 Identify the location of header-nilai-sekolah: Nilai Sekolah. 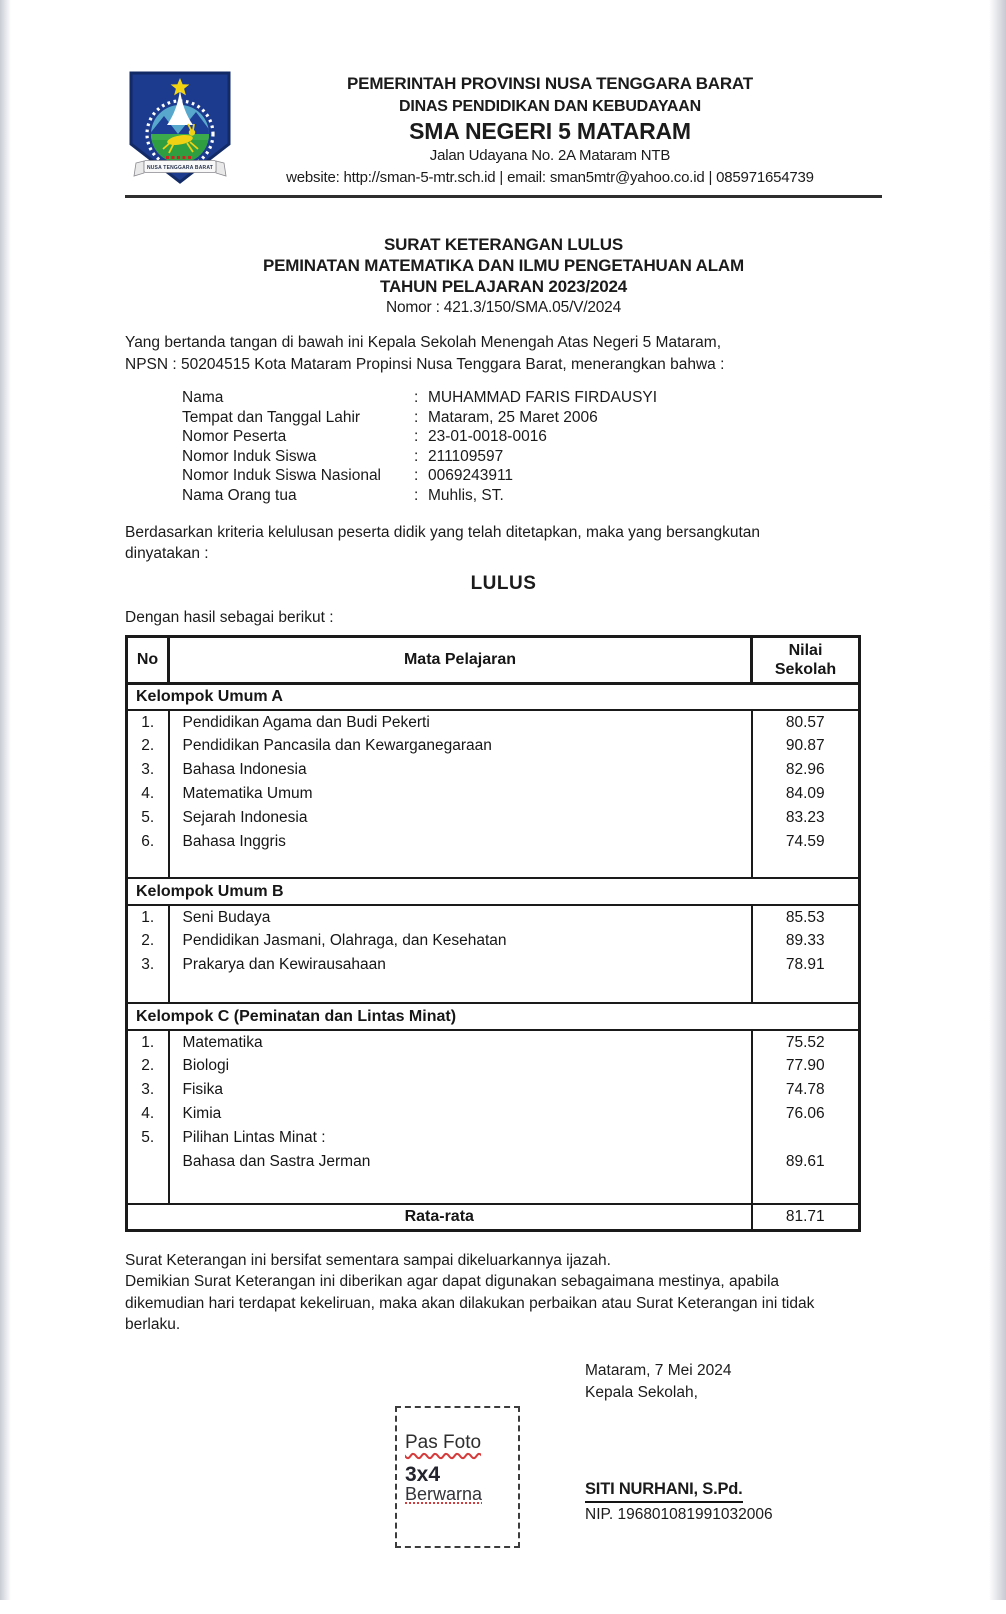
(805, 659).